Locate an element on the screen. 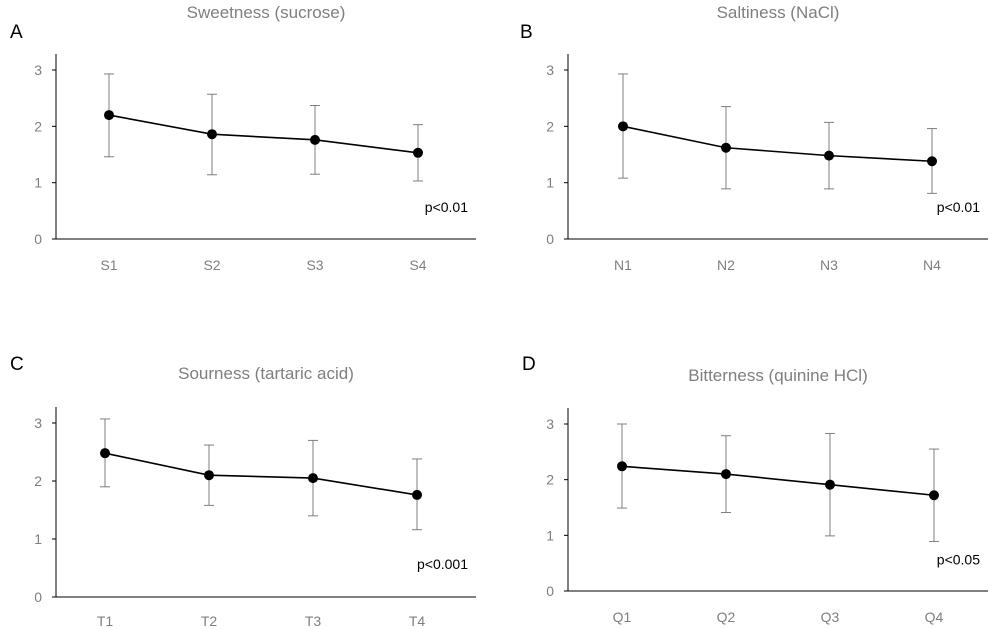 This screenshot has height=629, width=994. chart-title: Sweetness (sucrose) is located at coordinates (266, 12).